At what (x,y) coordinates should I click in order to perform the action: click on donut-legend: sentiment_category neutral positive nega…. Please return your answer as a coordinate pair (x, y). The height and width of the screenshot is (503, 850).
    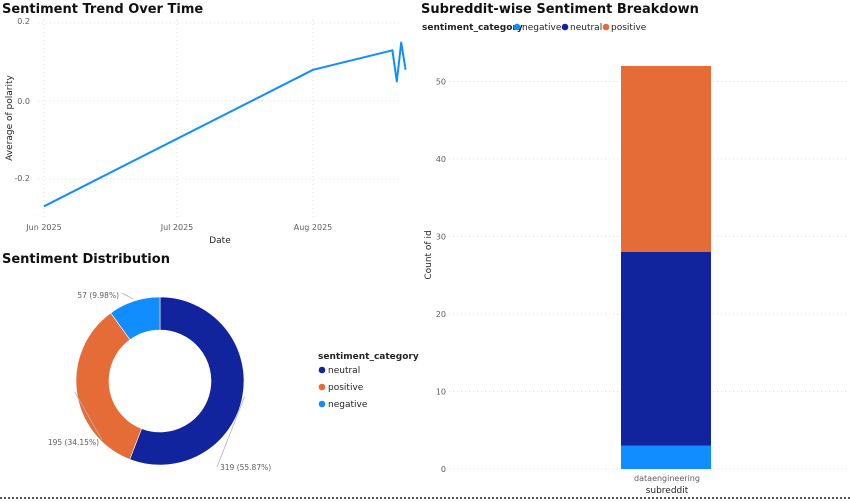
    Looking at the image, I should click on (368, 381).